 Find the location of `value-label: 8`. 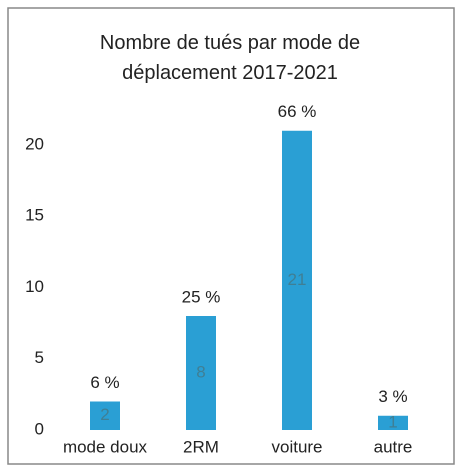

value-label: 8 is located at coordinates (200, 371).